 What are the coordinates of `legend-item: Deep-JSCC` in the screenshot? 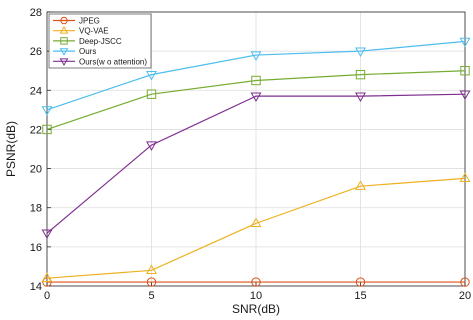 It's located at (87, 41).